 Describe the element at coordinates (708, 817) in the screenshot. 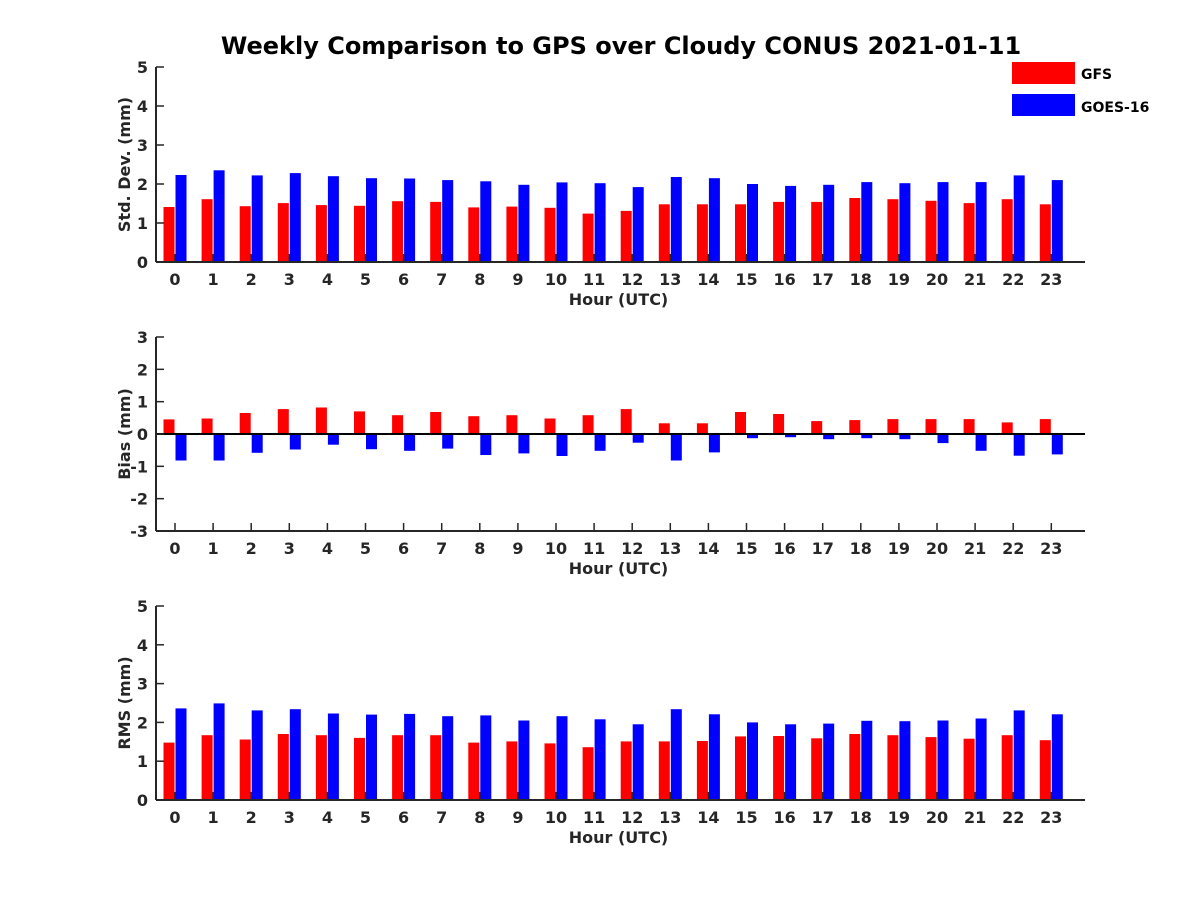

I see `rms-x-tick-label: 14` at that location.